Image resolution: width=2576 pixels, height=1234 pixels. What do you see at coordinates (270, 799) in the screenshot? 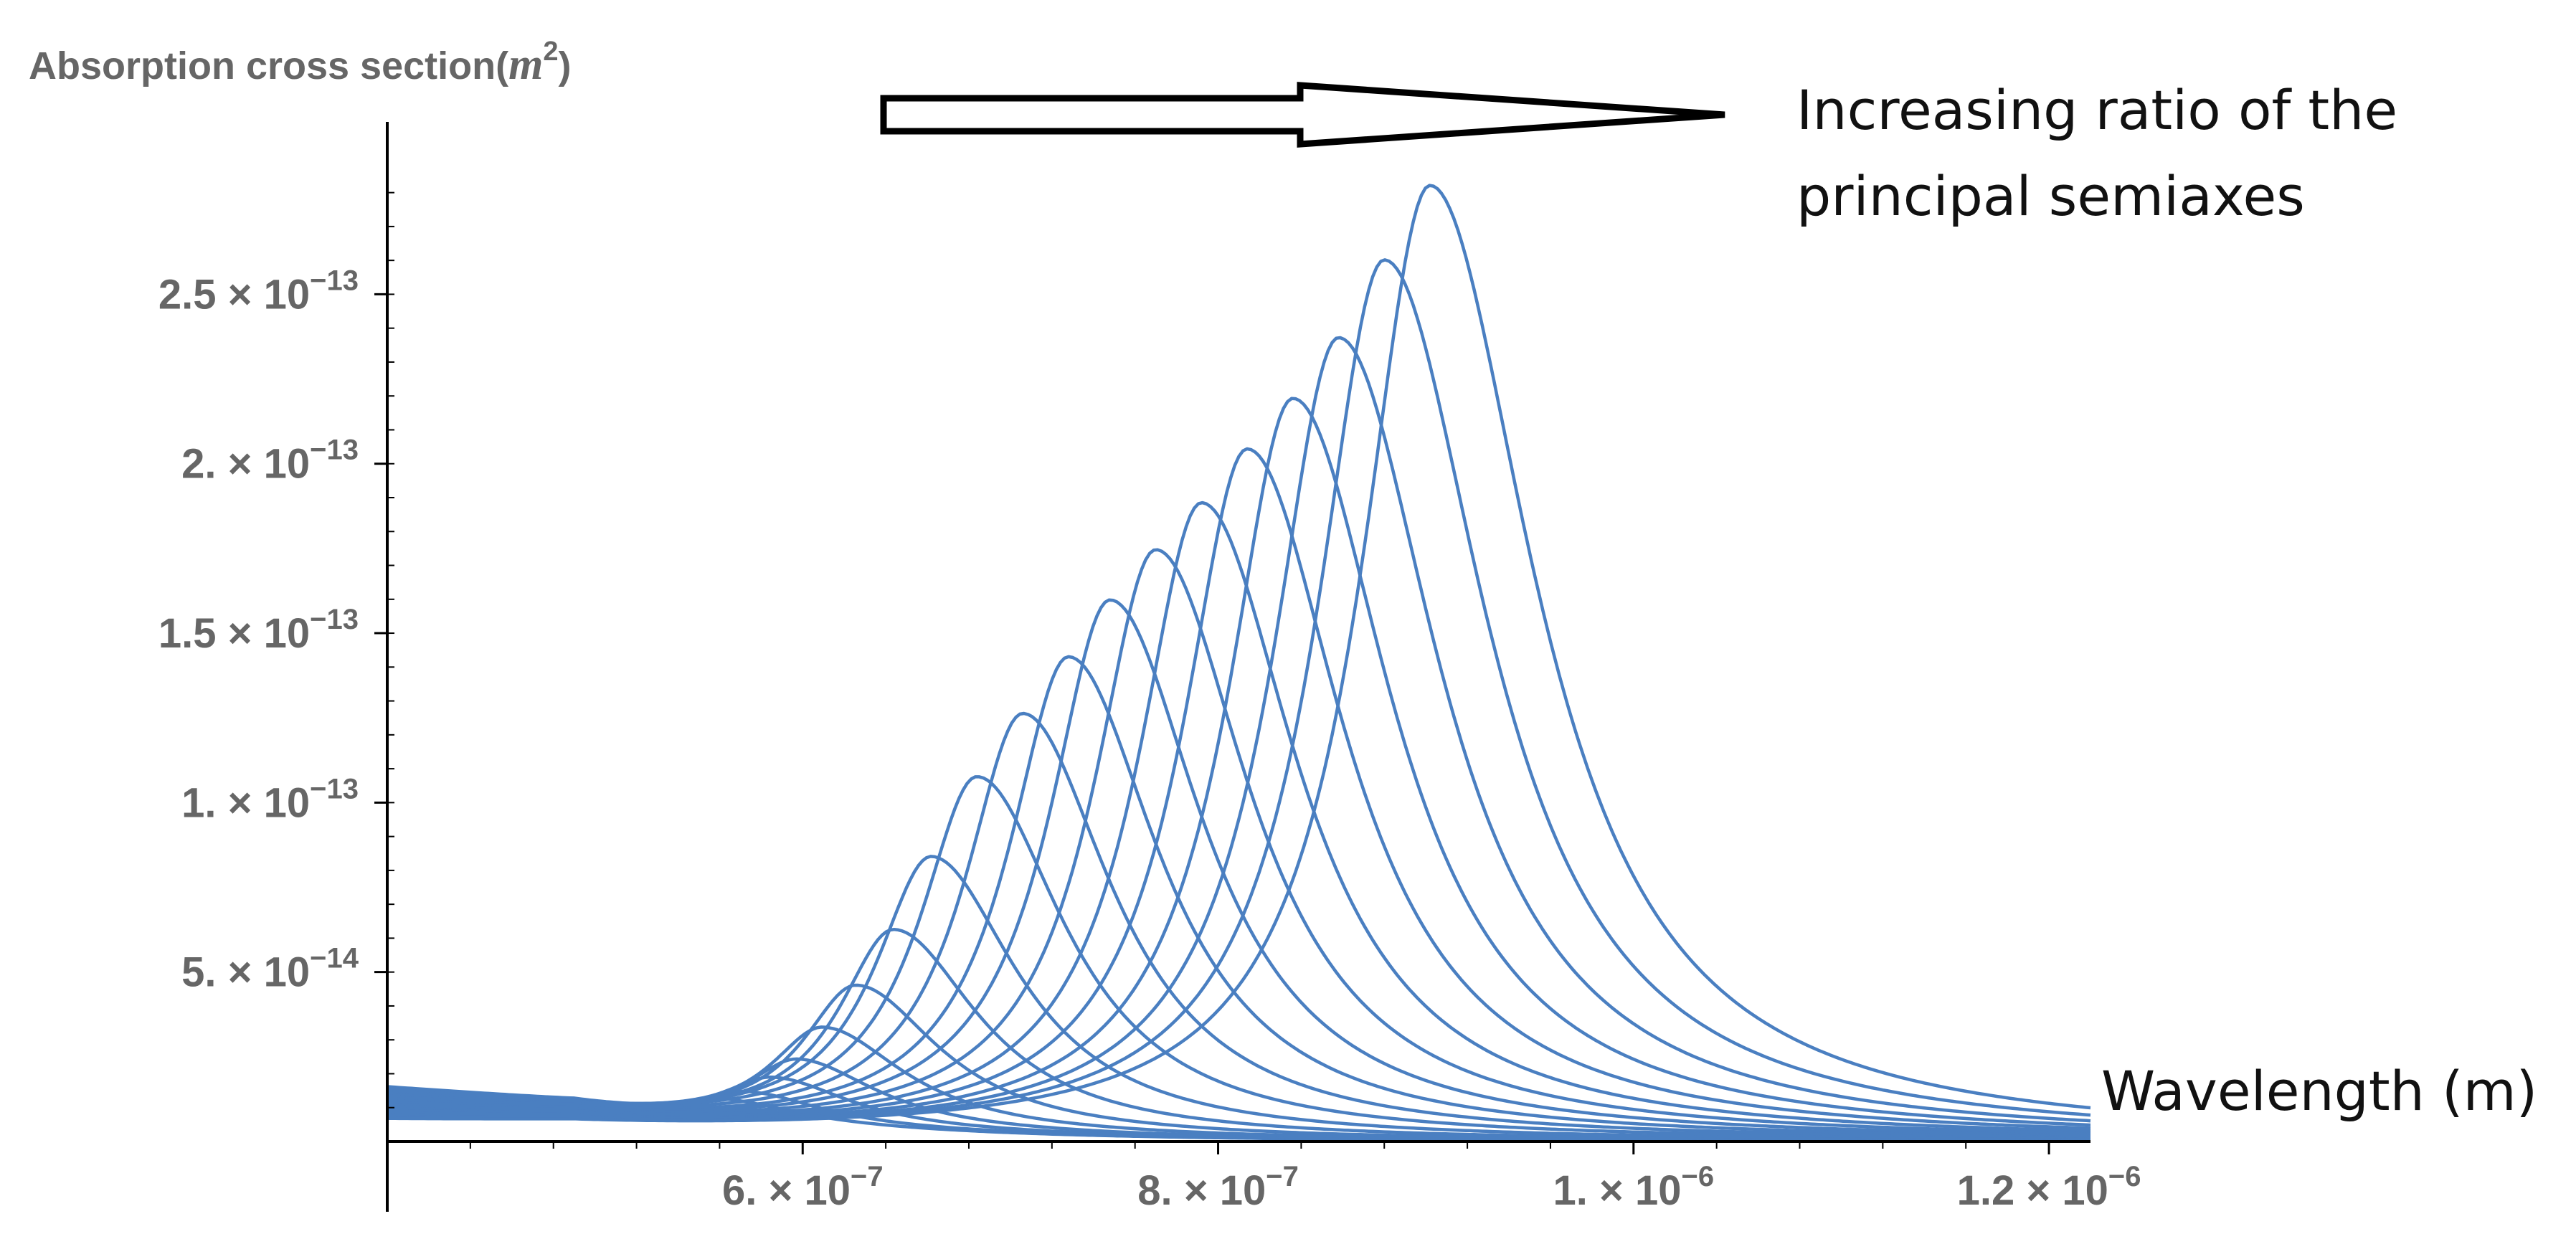
I see `y-tick-label-2: 1. × 10−13` at bounding box center [270, 799].